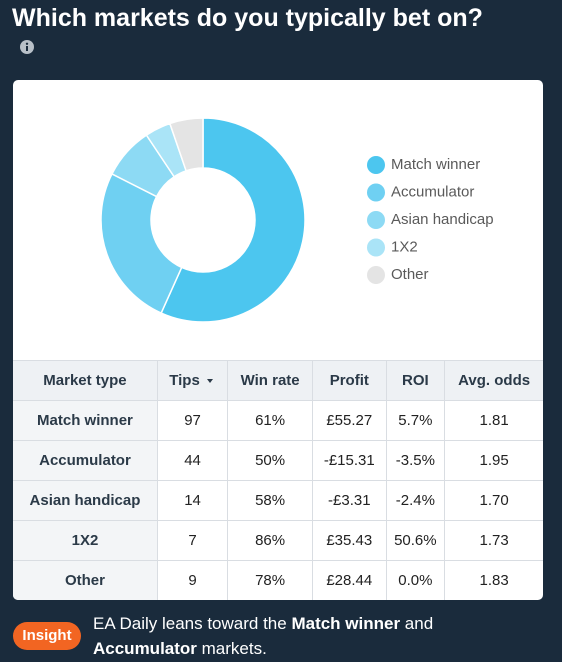 This screenshot has width=562, height=662. I want to click on row-header: Match winner, so click(85, 420).